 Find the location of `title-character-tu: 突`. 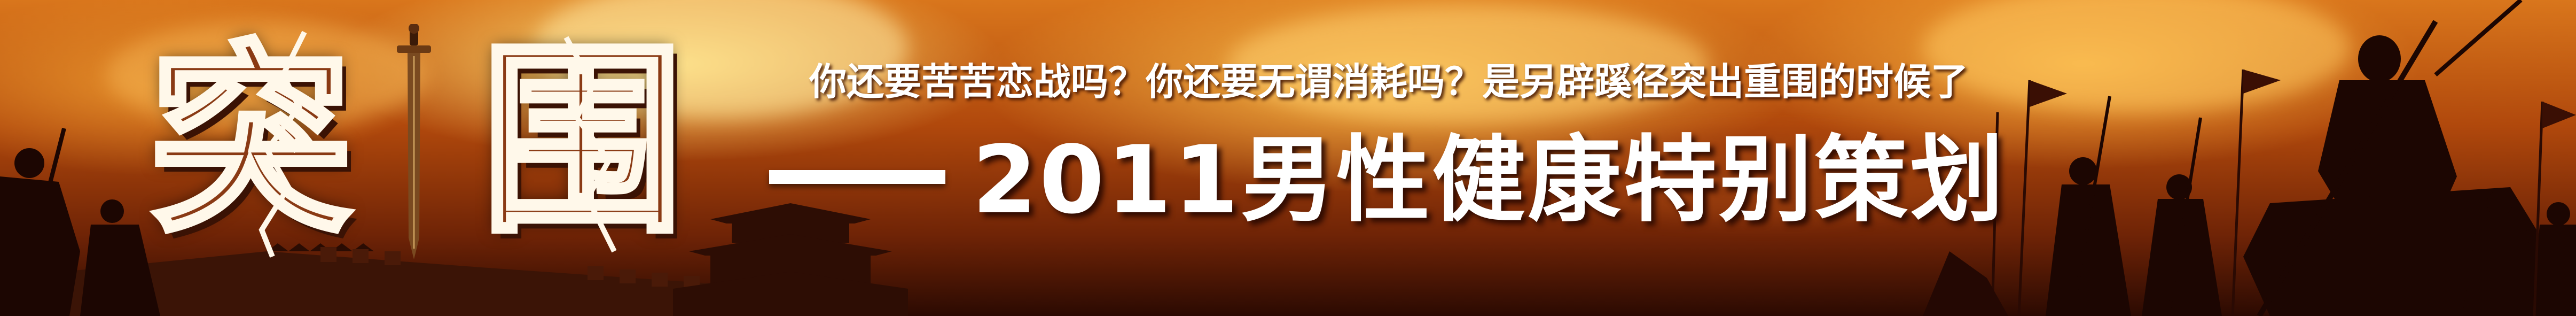

title-character-tu: 突 is located at coordinates (251, 141).